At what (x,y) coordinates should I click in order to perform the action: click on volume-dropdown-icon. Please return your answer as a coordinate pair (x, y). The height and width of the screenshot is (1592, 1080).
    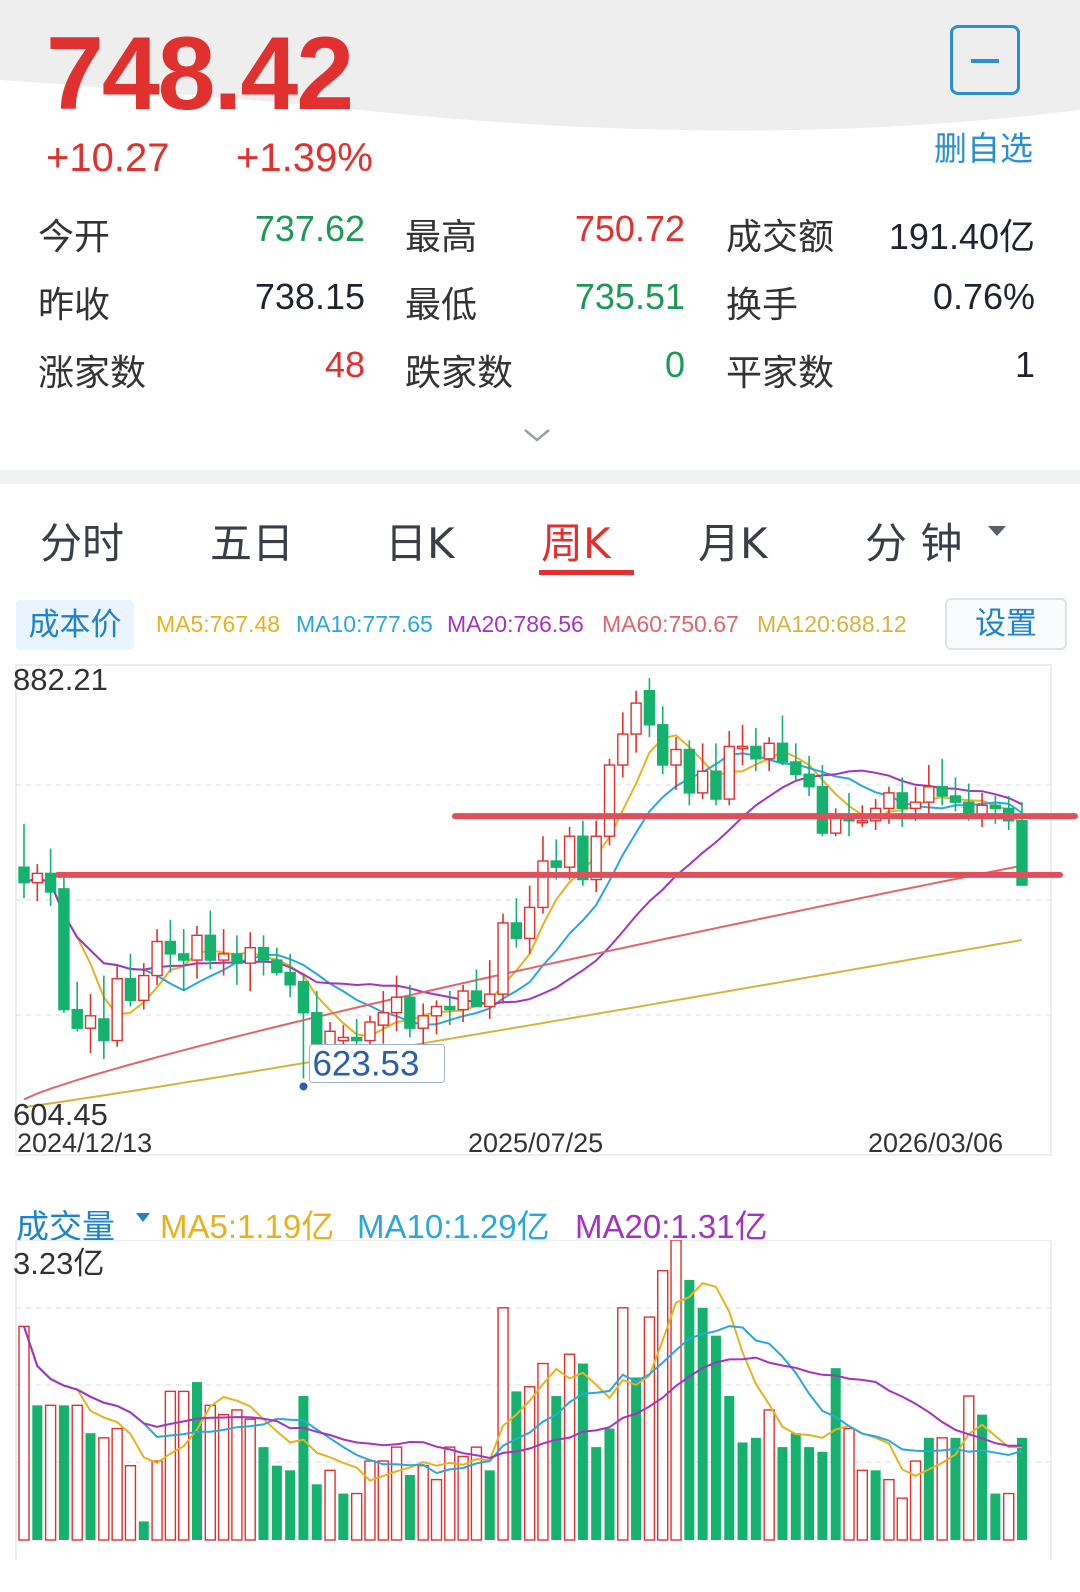
    Looking at the image, I should click on (143, 1218).